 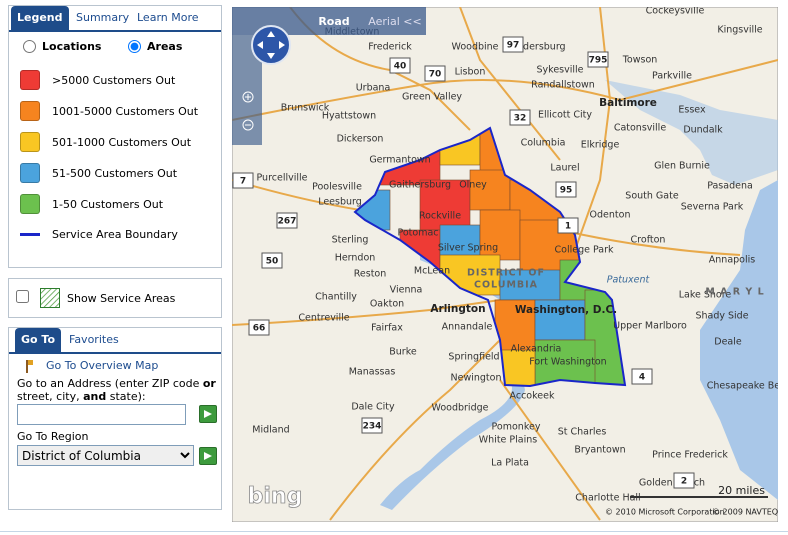 What do you see at coordinates (372, 427) in the screenshot?
I see `map-label: 234` at bounding box center [372, 427].